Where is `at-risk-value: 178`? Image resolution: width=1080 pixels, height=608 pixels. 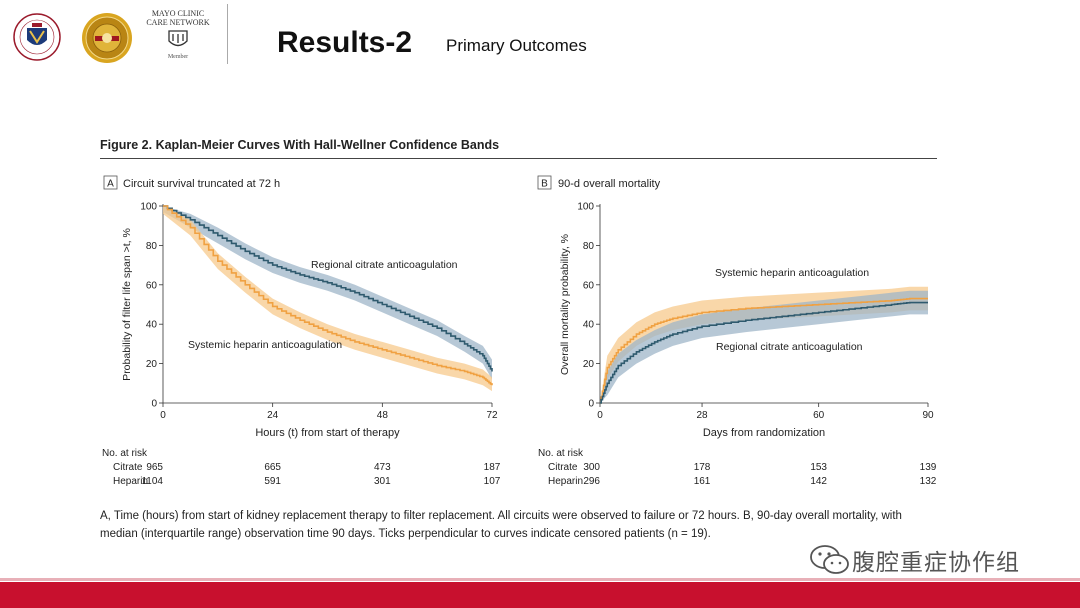
at-risk-value: 178 is located at coordinates (702, 467).